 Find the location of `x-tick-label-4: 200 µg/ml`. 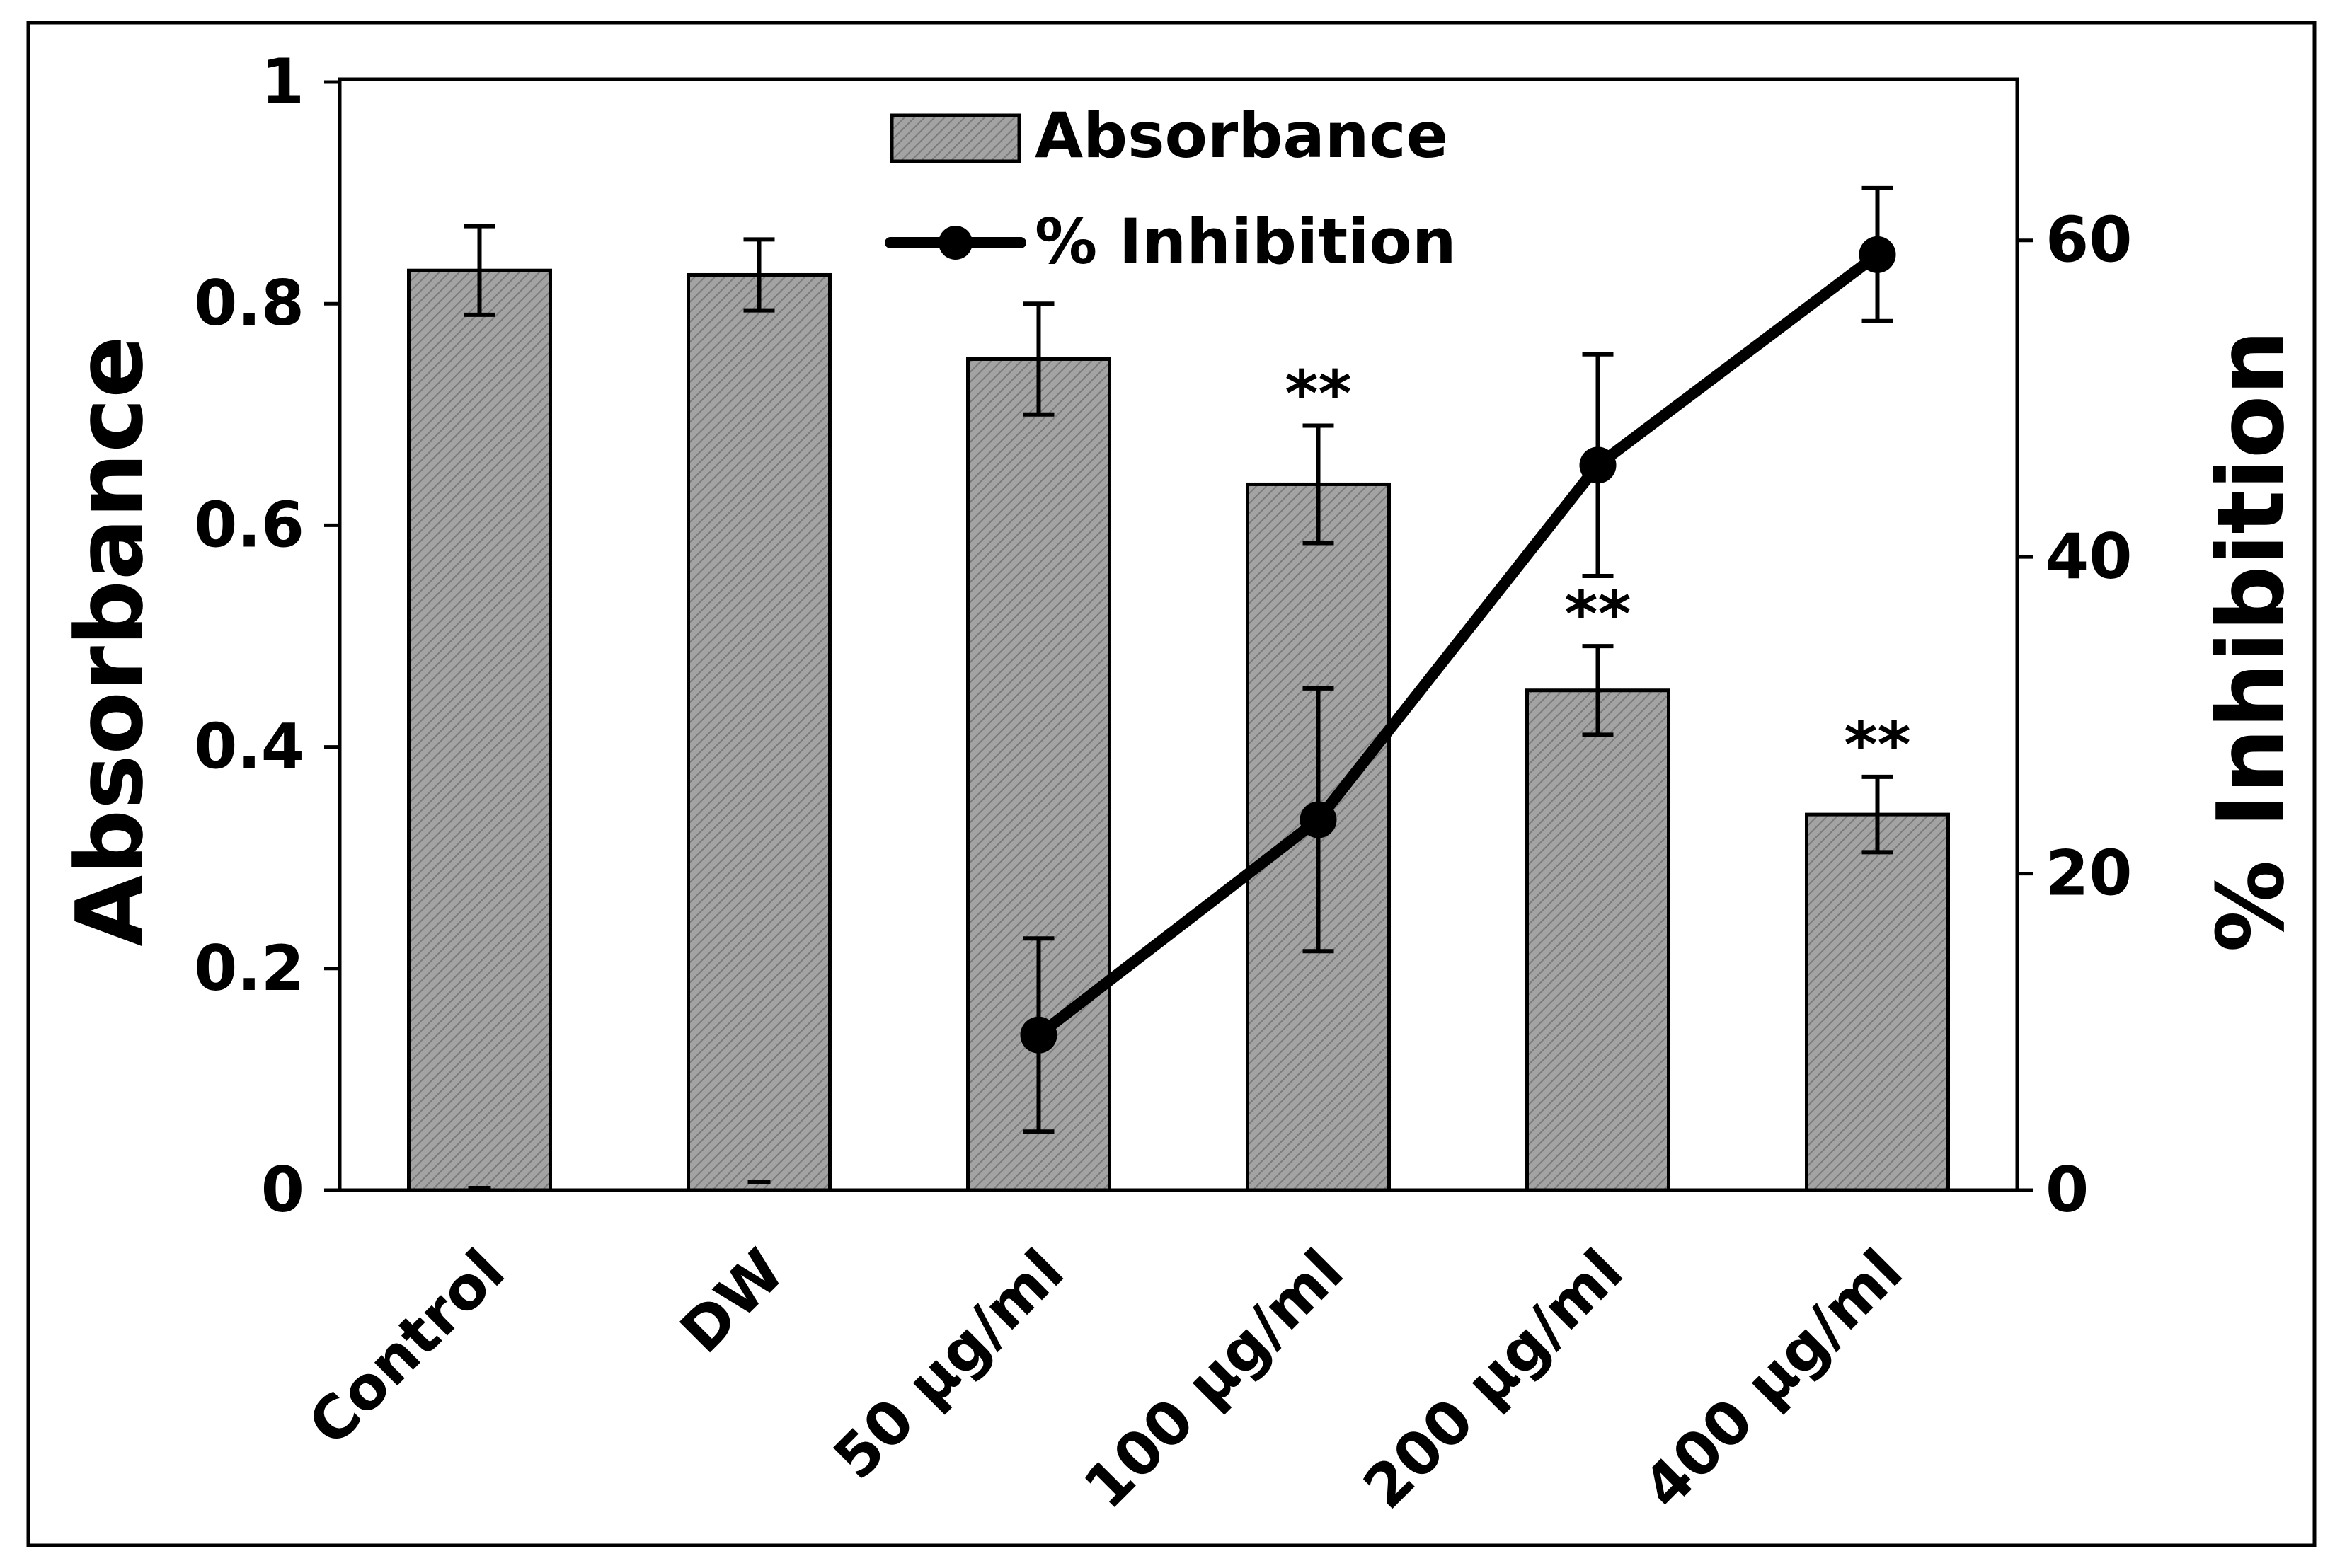

x-tick-label-4: 200 µg/ml is located at coordinates (1493, 1379).